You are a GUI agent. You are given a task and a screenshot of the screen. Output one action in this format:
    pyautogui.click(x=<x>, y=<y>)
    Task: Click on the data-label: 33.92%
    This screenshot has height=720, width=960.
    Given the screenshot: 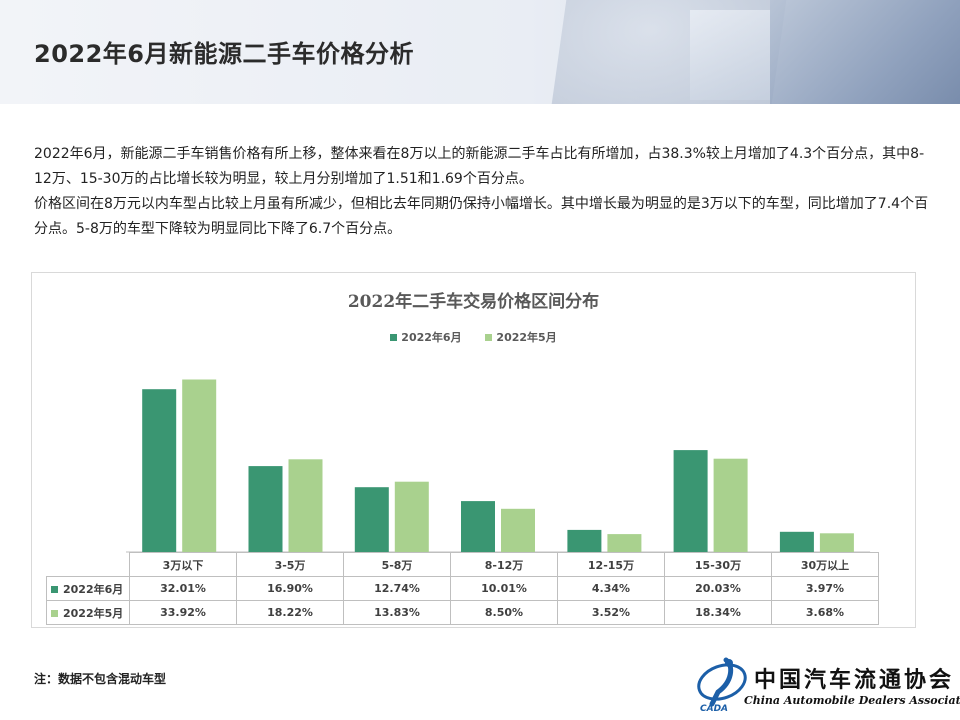 What is the action you would take?
    pyautogui.click(x=183, y=612)
    